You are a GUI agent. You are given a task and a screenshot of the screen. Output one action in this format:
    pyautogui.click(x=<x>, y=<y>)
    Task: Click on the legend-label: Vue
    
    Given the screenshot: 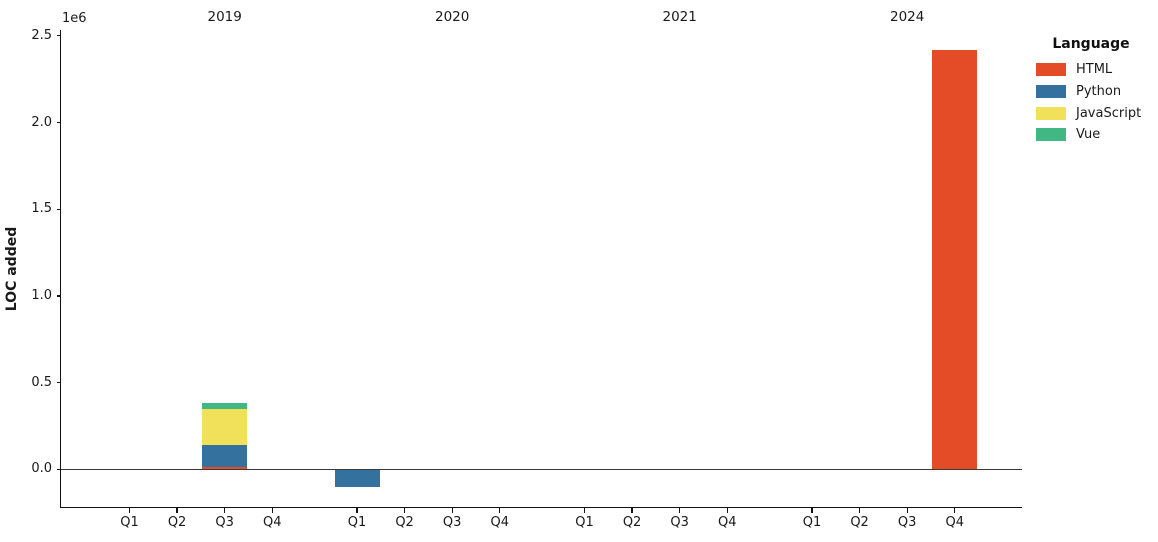 What is the action you would take?
    pyautogui.click(x=1088, y=135)
    